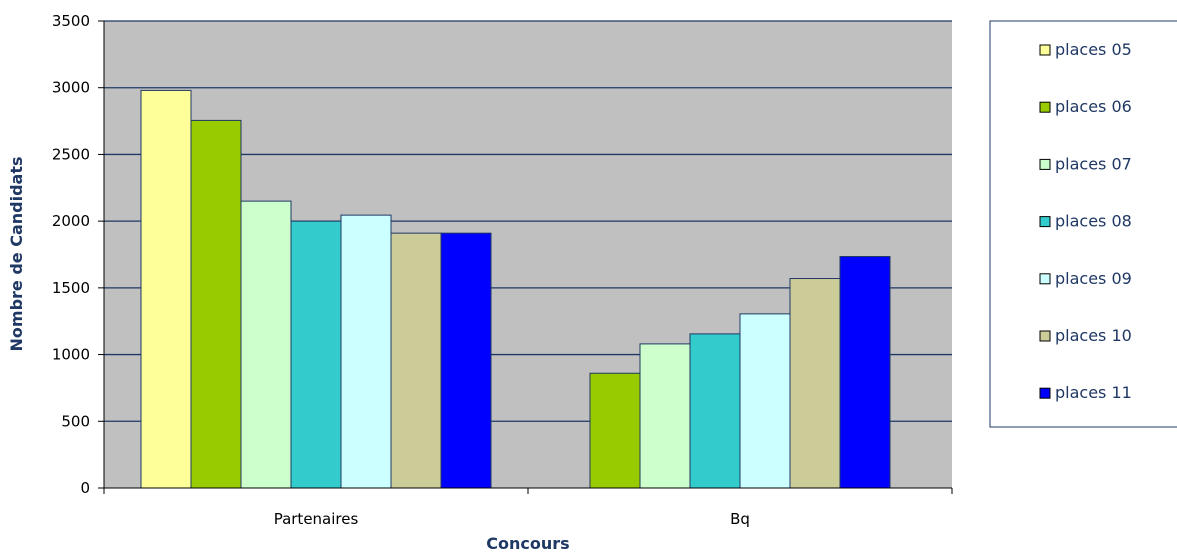 This screenshot has width=1177, height=558. I want to click on legend-box, so click(1083, 224).